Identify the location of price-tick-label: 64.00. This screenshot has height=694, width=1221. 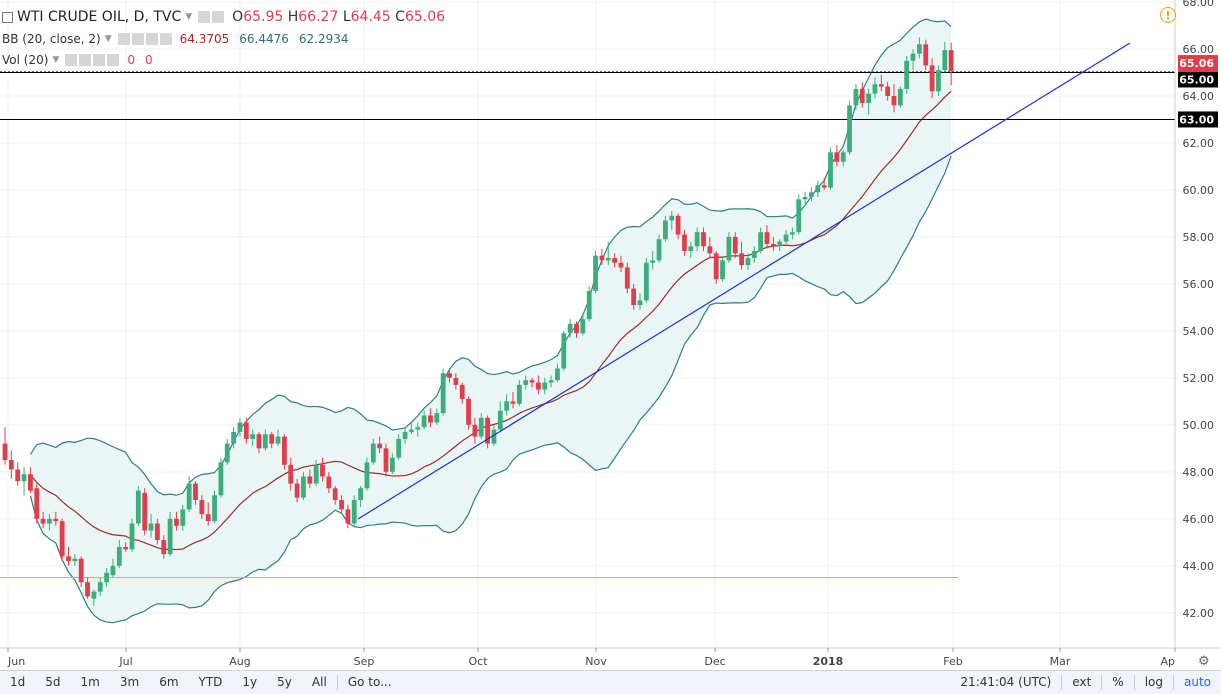
(1199, 96).